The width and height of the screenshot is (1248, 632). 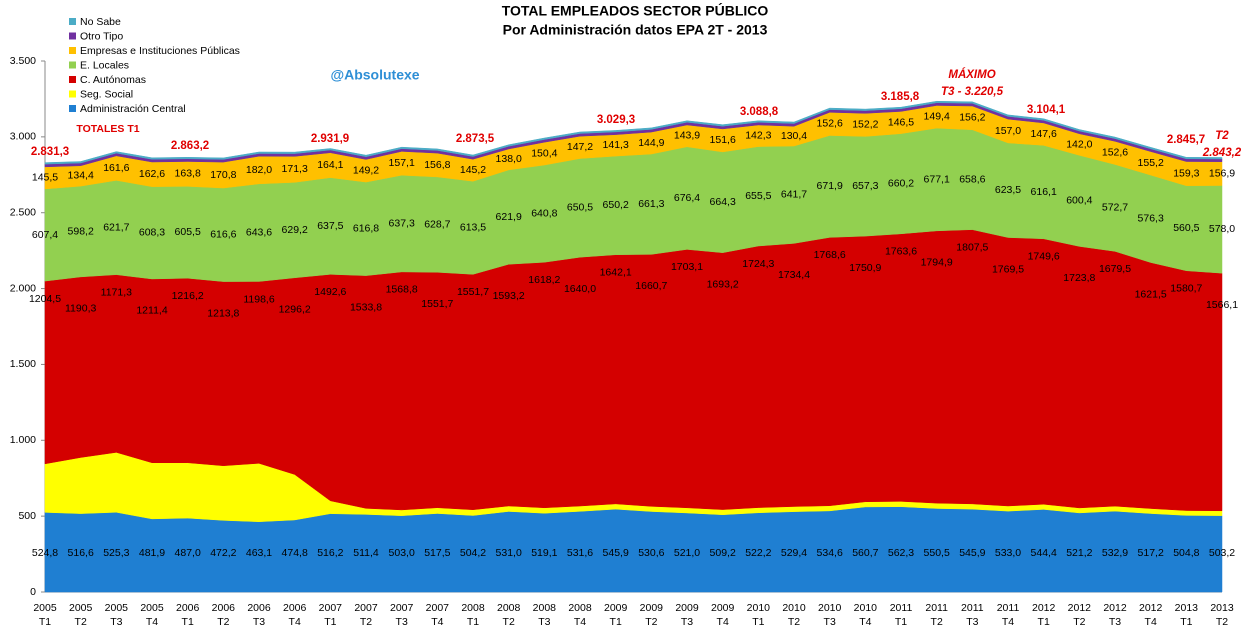 What do you see at coordinates (80, 309) in the screenshot?
I see `value-label: 1190,3` at bounding box center [80, 309].